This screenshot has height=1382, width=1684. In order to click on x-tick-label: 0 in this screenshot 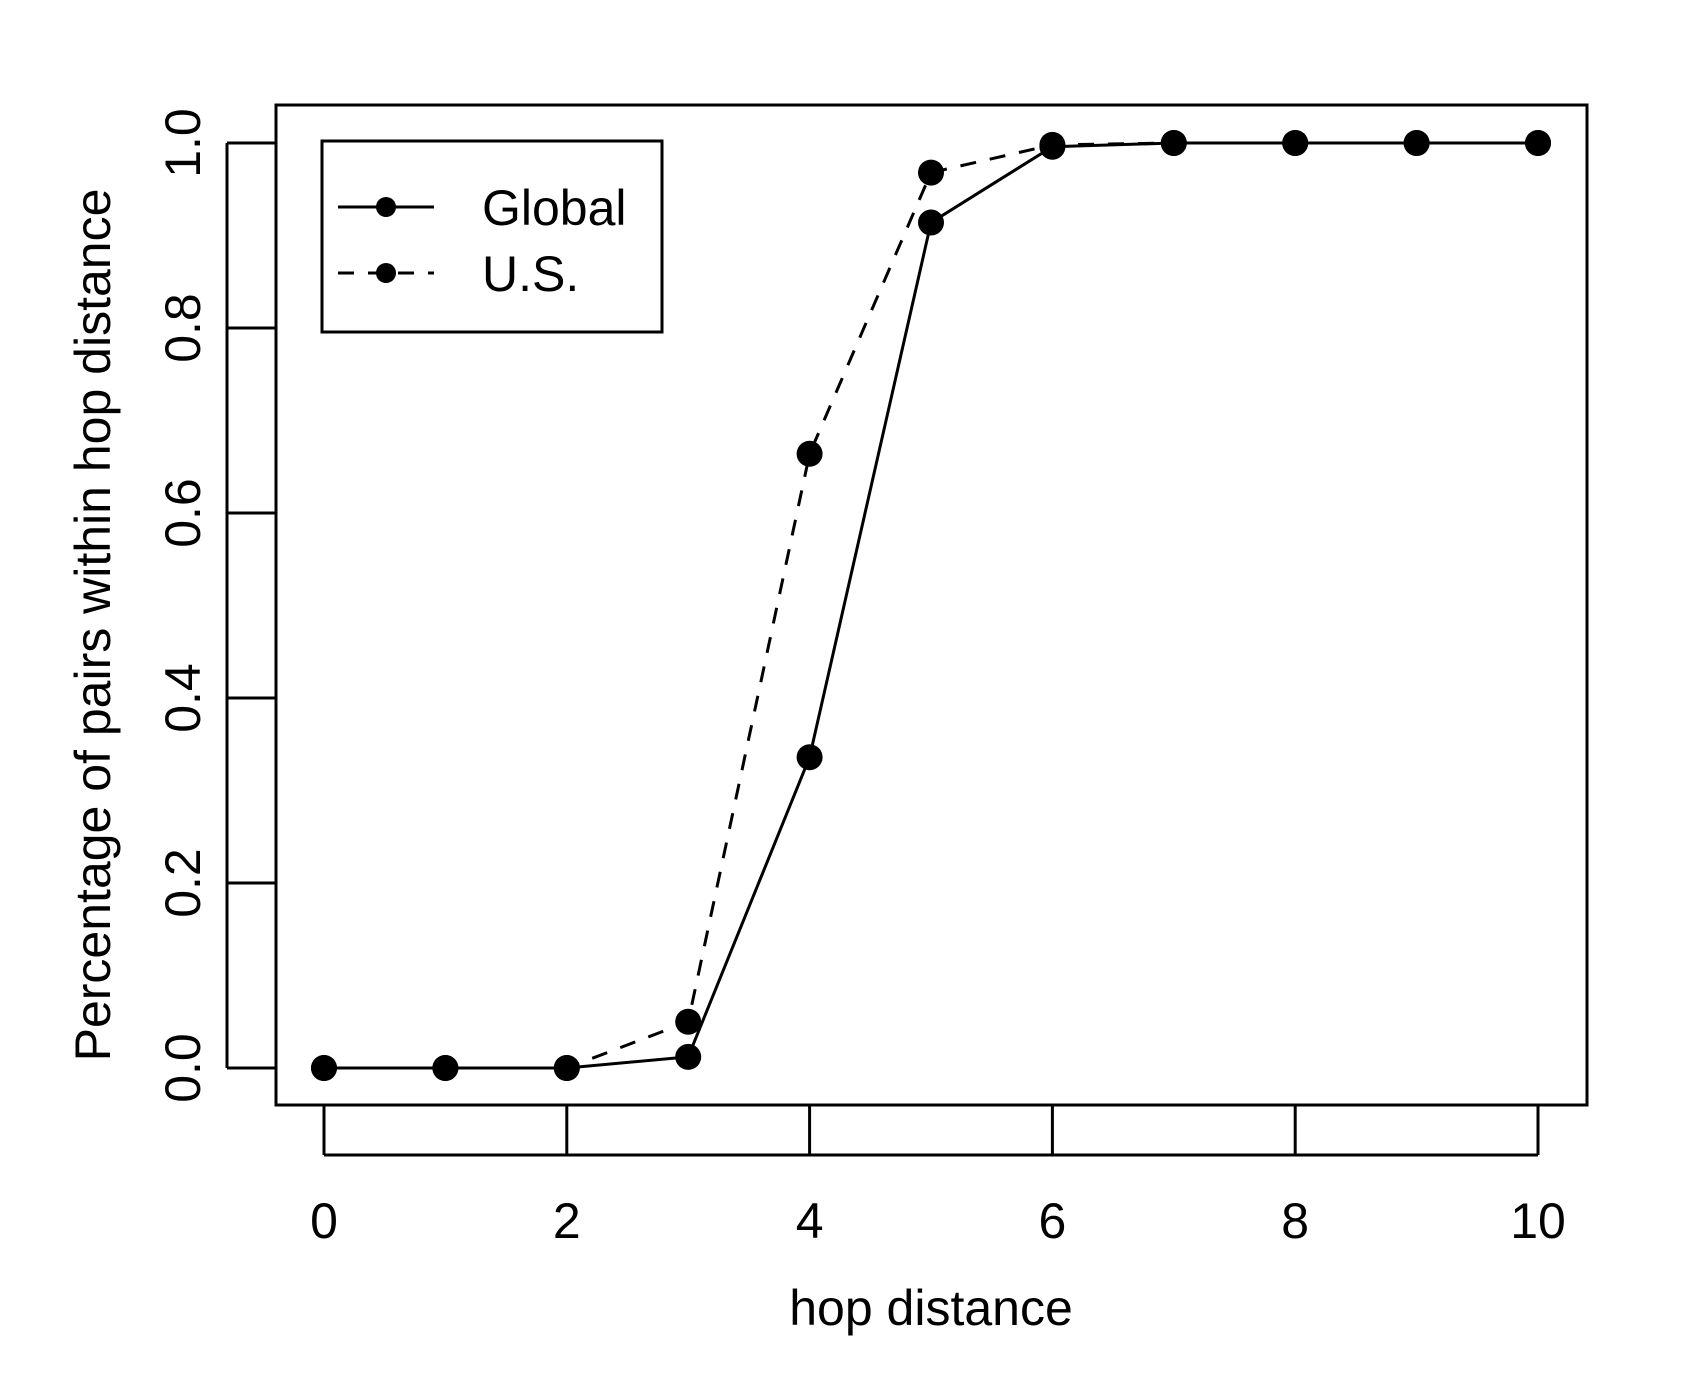, I will do `click(324, 1221)`.